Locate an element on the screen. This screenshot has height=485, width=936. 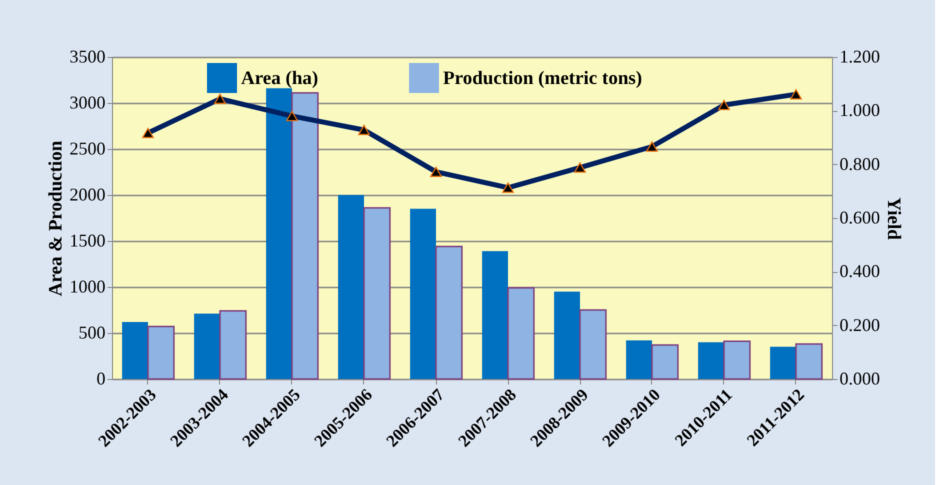
y-tick-label: 500 is located at coordinates (92, 332).